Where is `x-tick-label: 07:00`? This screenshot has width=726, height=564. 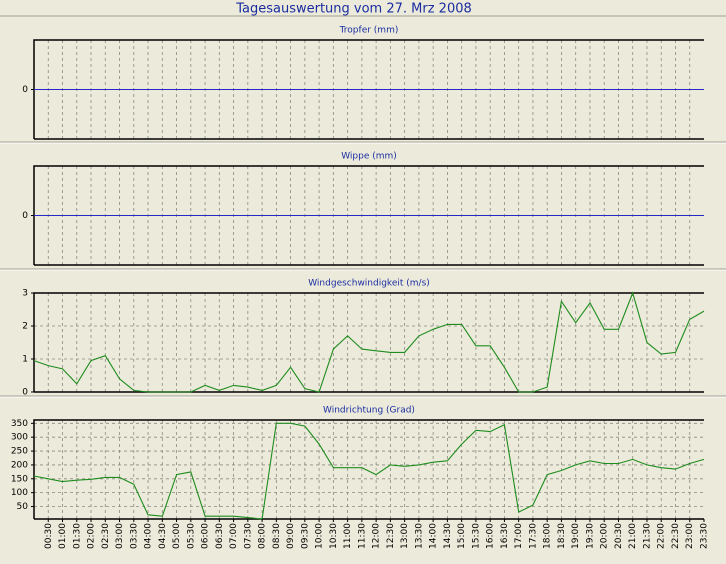 x-tick-label: 07:00 is located at coordinates (234, 536).